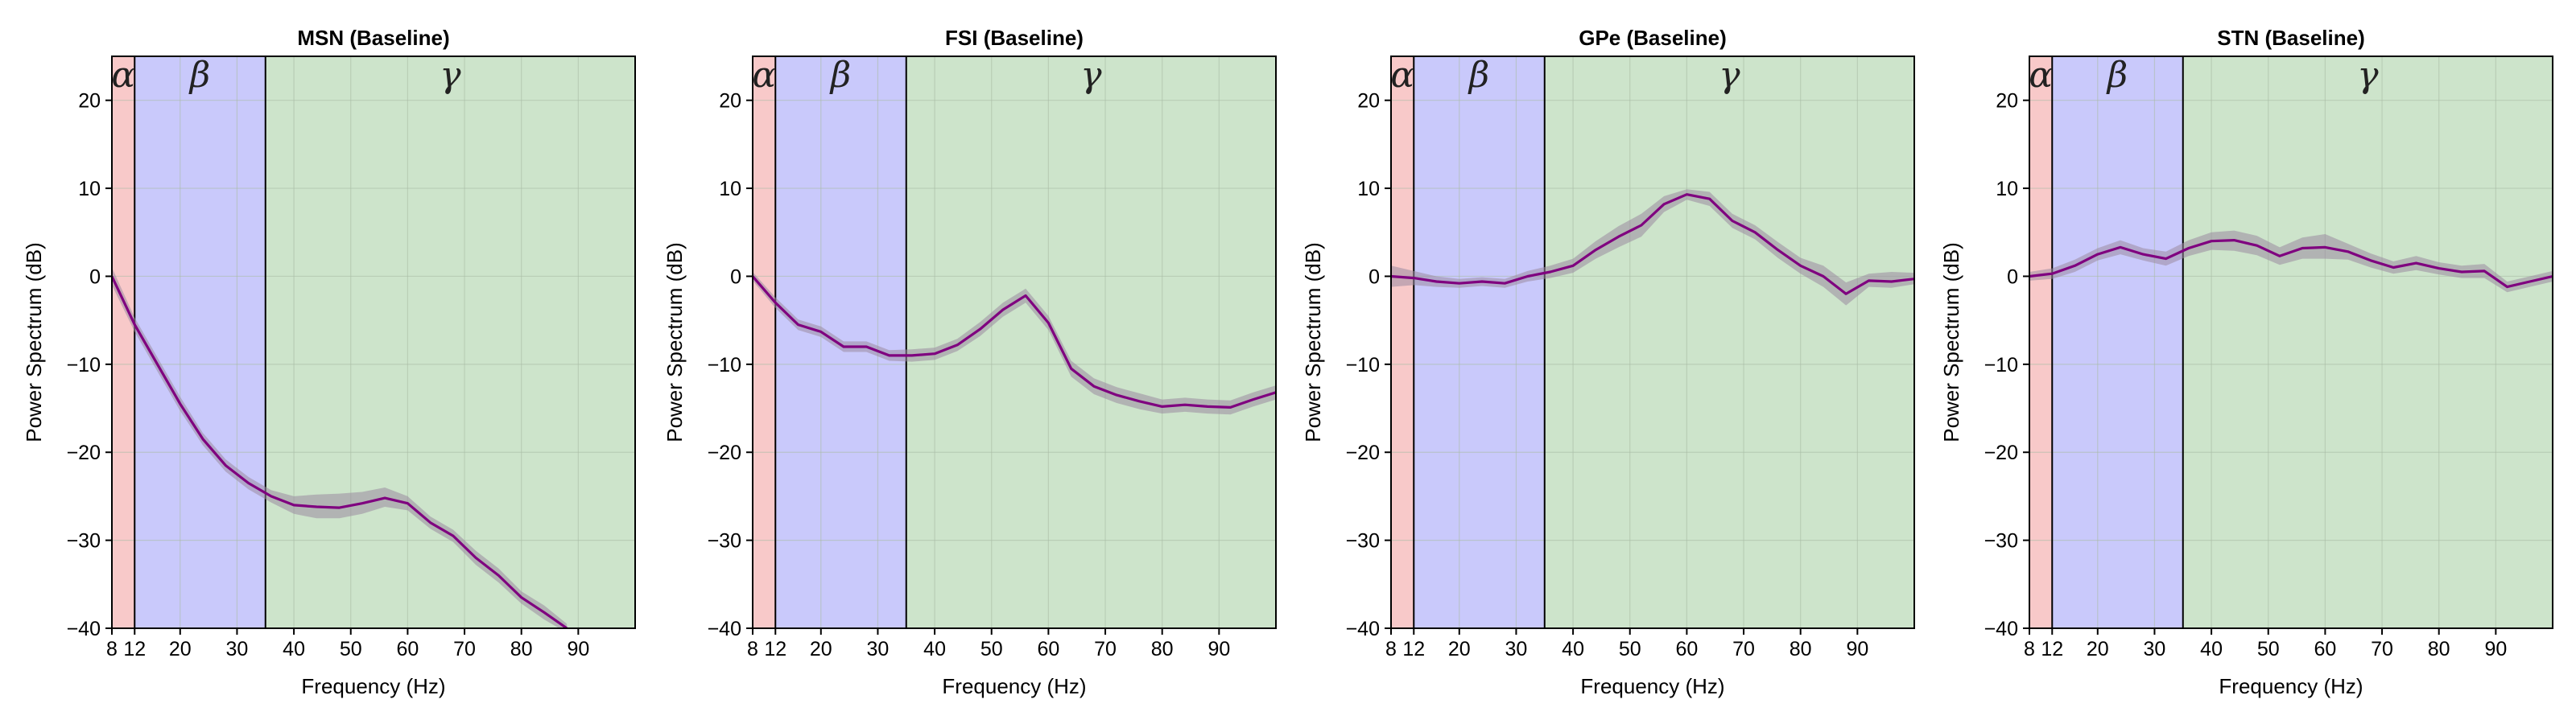 Image resolution: width=2576 pixels, height=724 pixels. What do you see at coordinates (373, 38) in the screenshot?
I see `chart-title: MSN (Baseline)` at bounding box center [373, 38].